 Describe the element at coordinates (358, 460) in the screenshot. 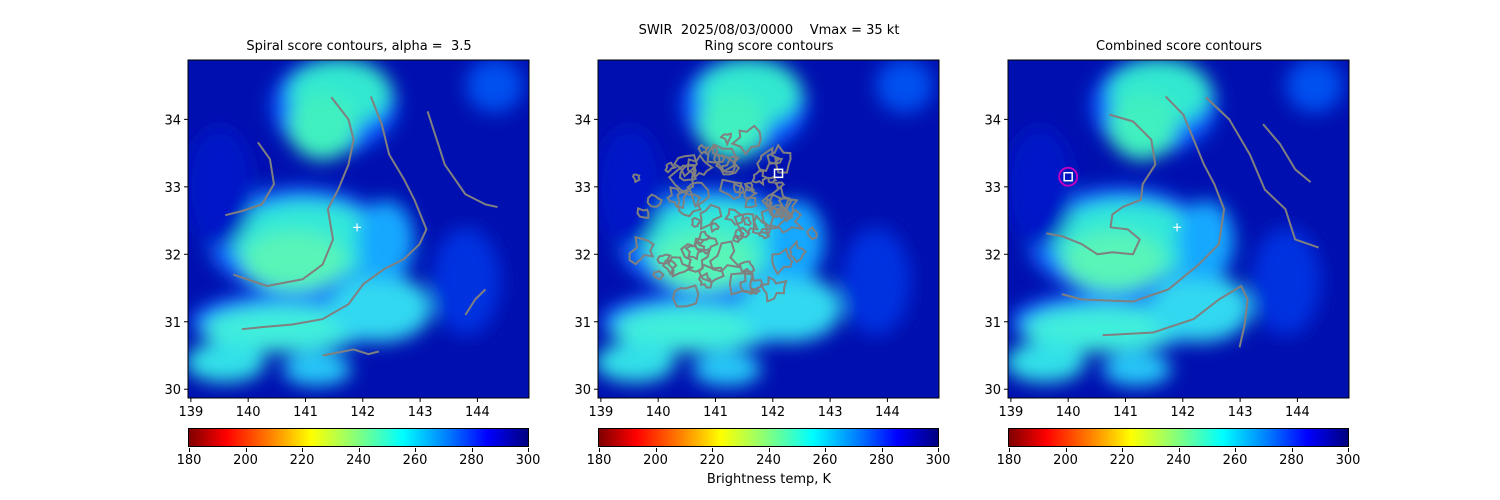

I see `colorbar-tick-label: 240` at that location.